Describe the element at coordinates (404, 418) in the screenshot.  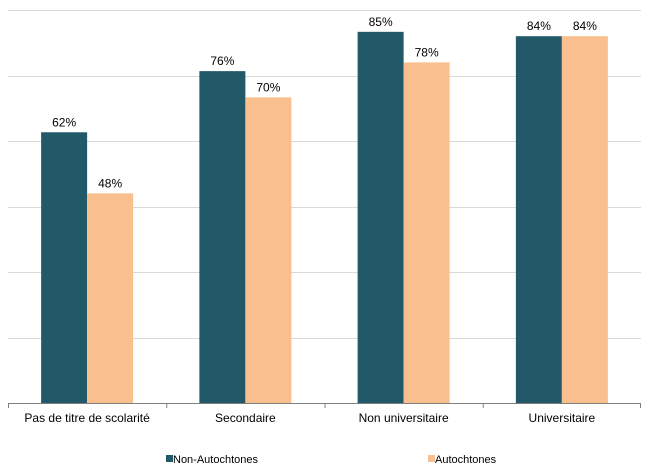
I see `x-tick-label: Non universitaire` at that location.